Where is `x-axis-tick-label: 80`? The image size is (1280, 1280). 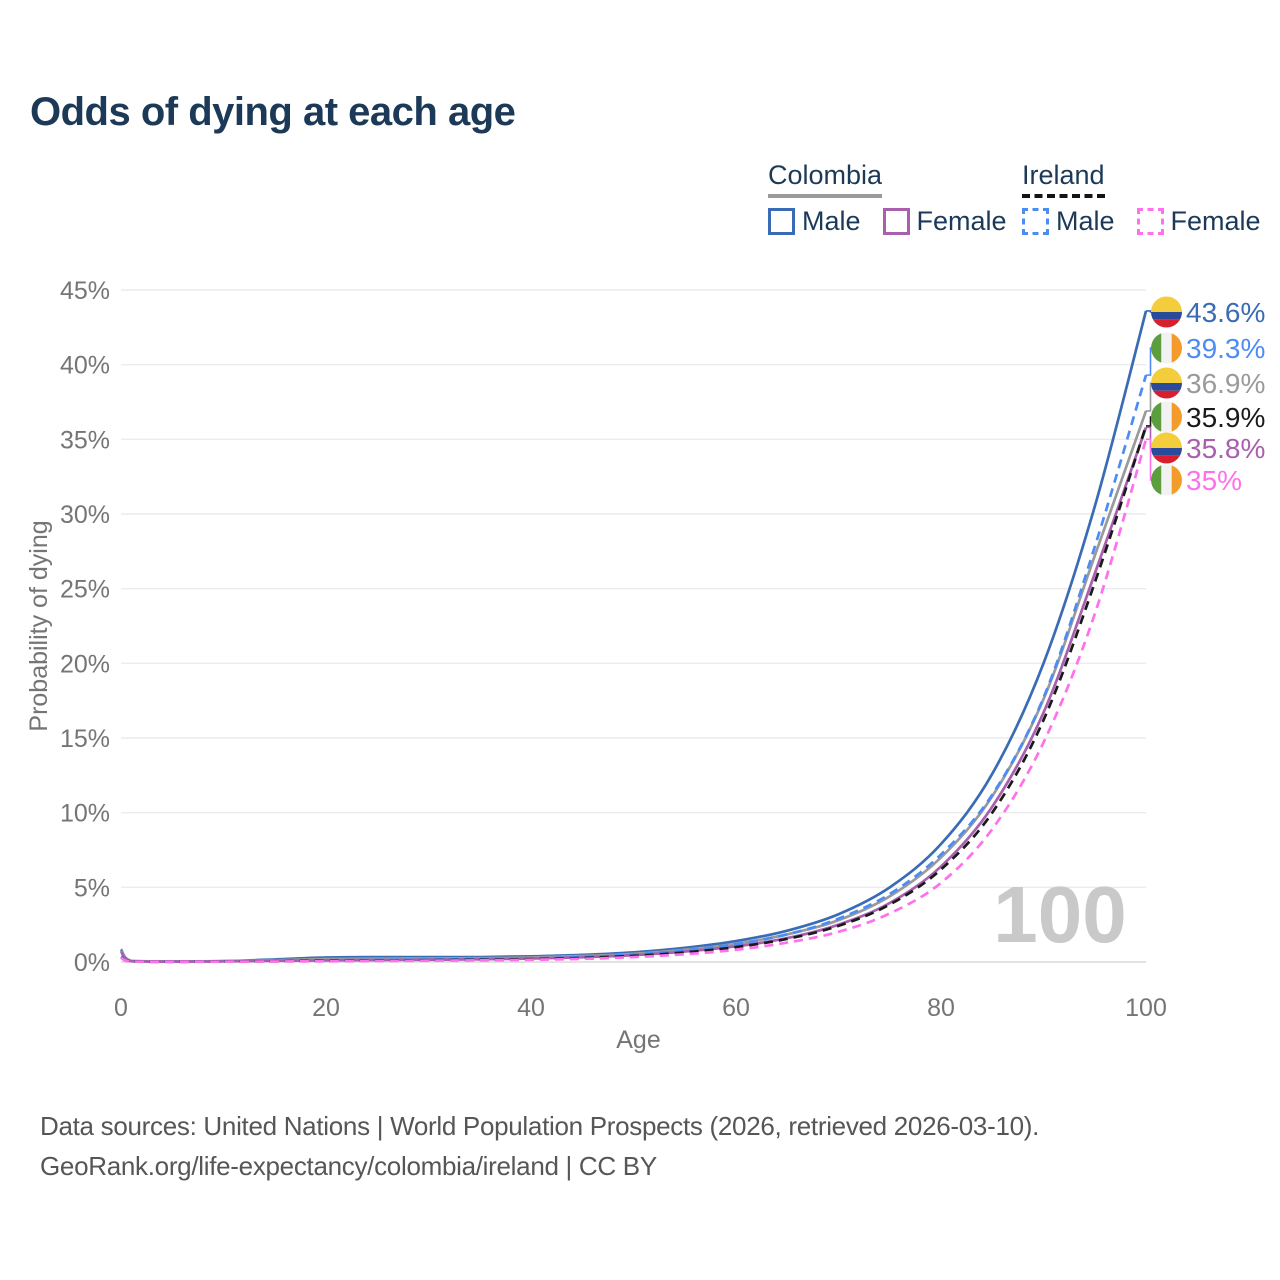 x-axis-tick-label: 80 is located at coordinates (941, 1008).